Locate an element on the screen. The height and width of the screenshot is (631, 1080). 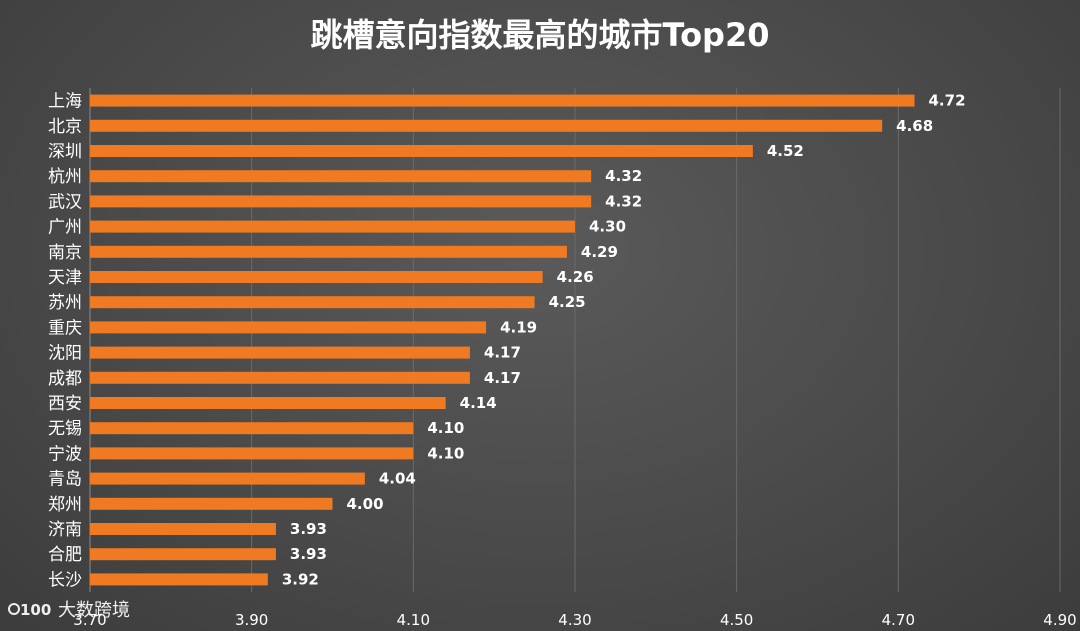
category-label: 北京 is located at coordinates (65, 127).